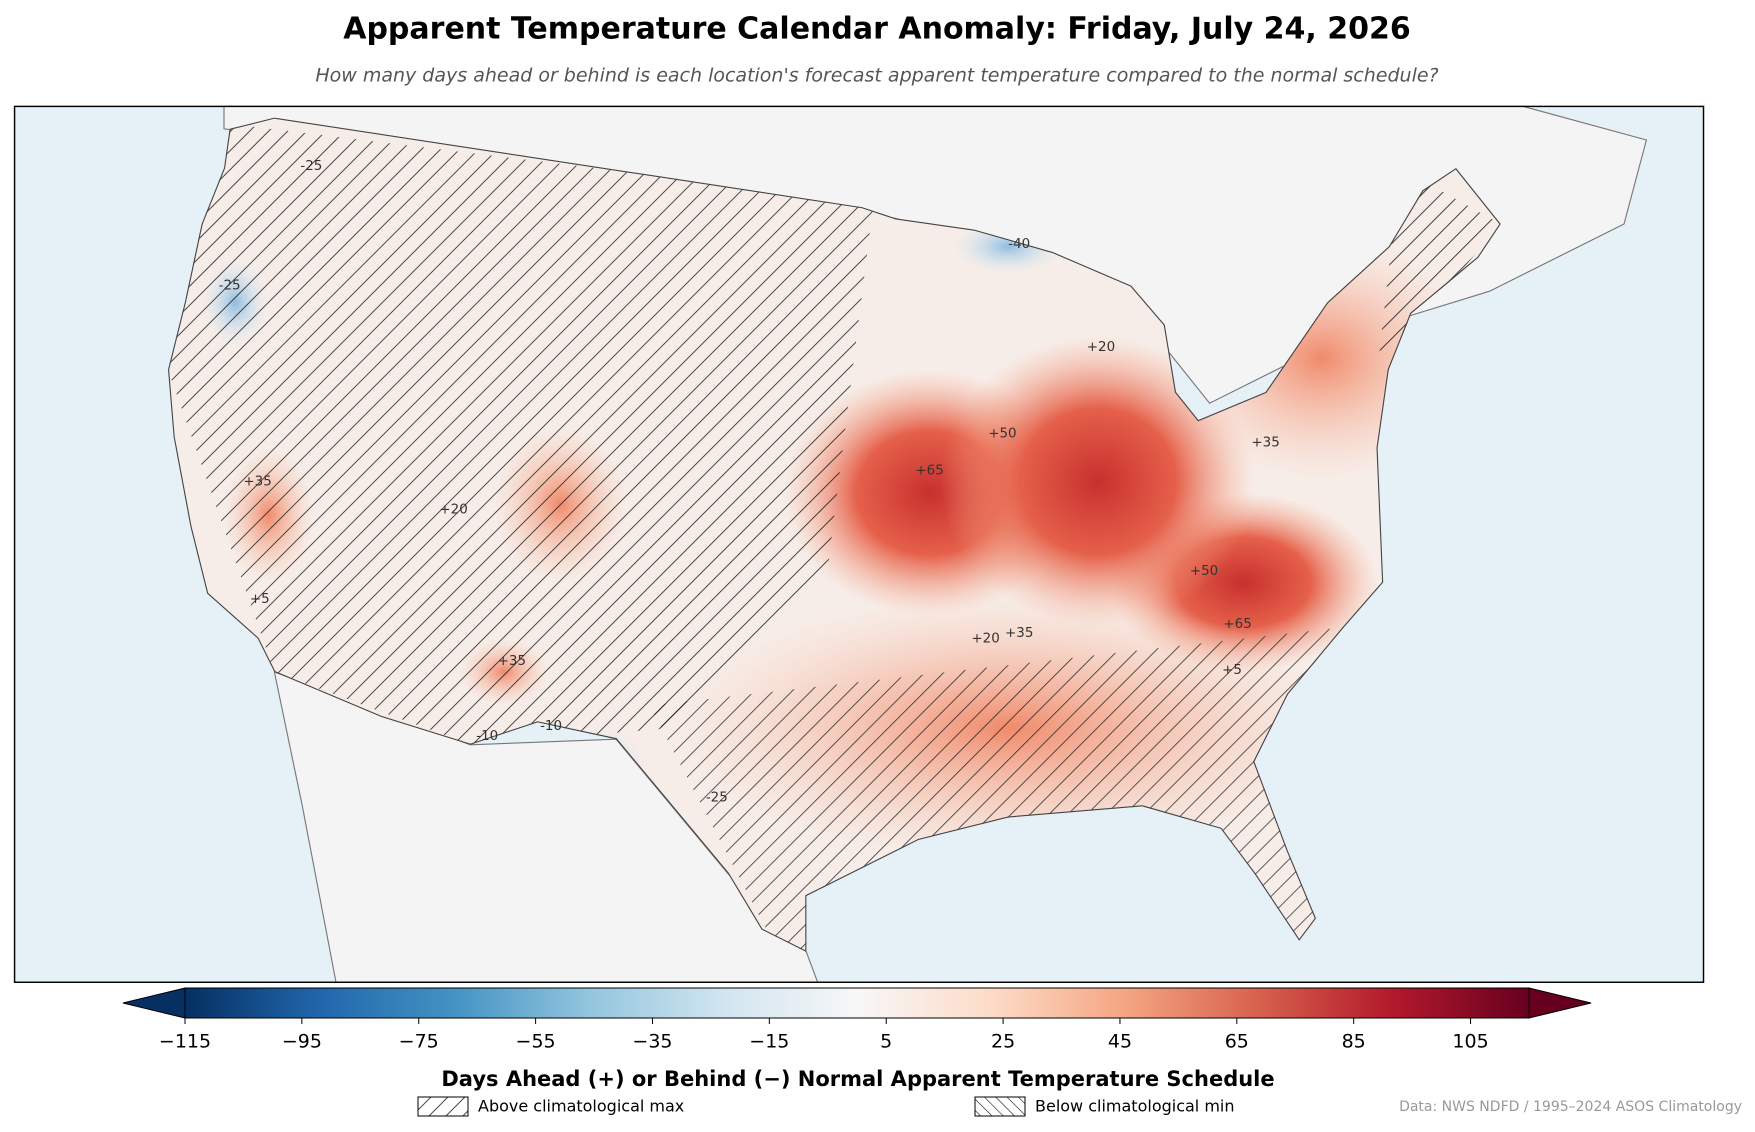 The image size is (1755, 1132). Describe the element at coordinates (857, 1003) in the screenshot. I see `colorbar-bar` at that location.